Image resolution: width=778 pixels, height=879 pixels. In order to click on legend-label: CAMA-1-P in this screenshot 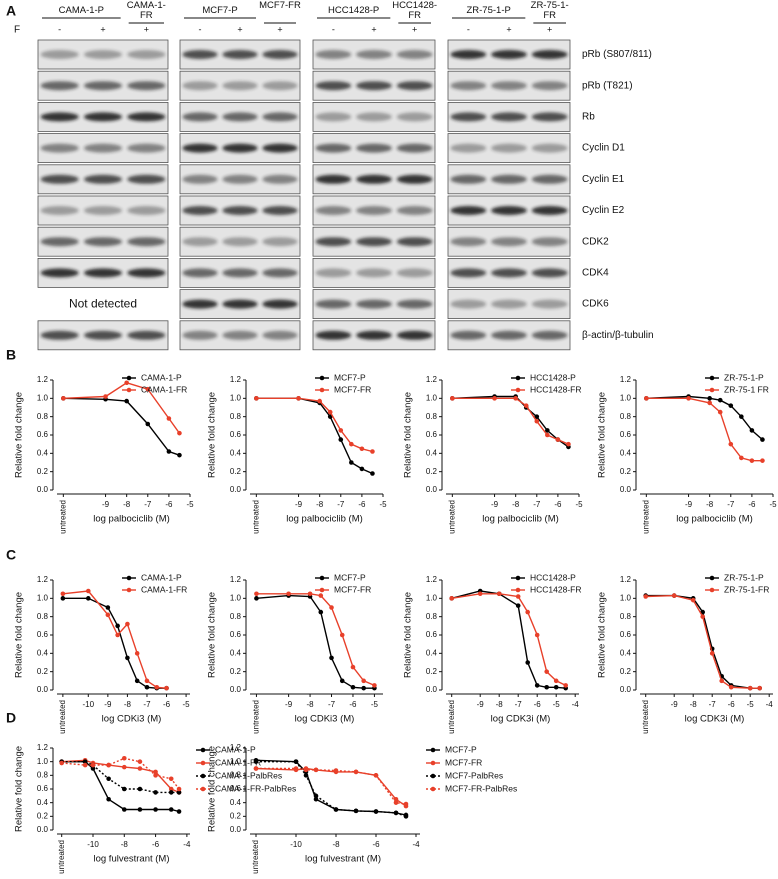, I will do `click(161, 377)`.